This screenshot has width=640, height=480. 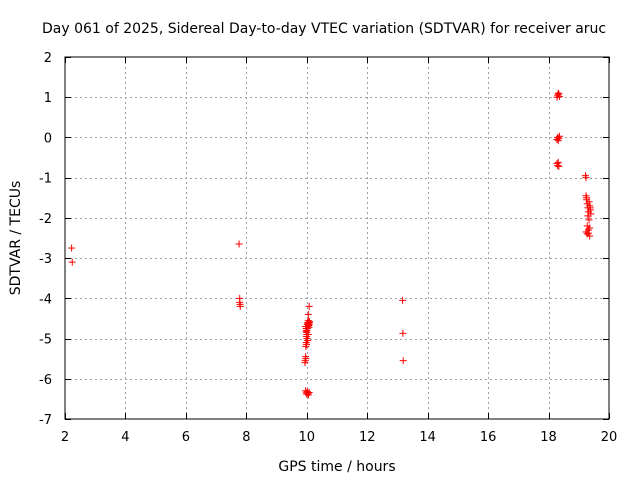 I want to click on y-tick-label: -4, so click(x=45, y=299).